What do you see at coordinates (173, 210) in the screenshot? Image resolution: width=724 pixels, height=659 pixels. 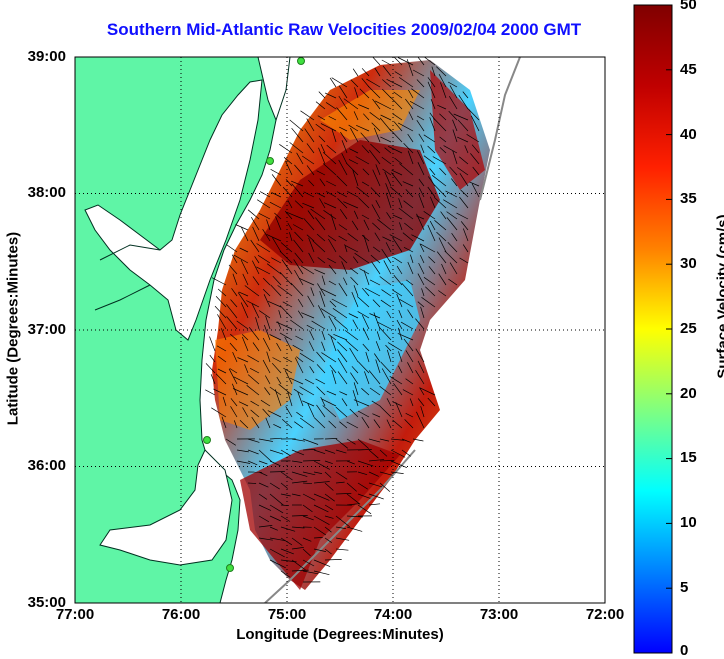 I see `bay-water` at bounding box center [173, 210].